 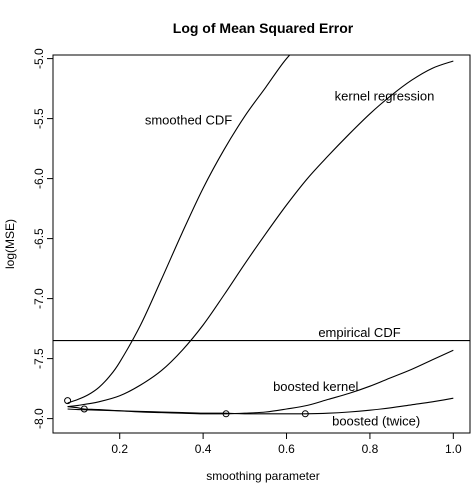 What do you see at coordinates (119, 449) in the screenshot?
I see `x-tick-label: 0.2` at bounding box center [119, 449].